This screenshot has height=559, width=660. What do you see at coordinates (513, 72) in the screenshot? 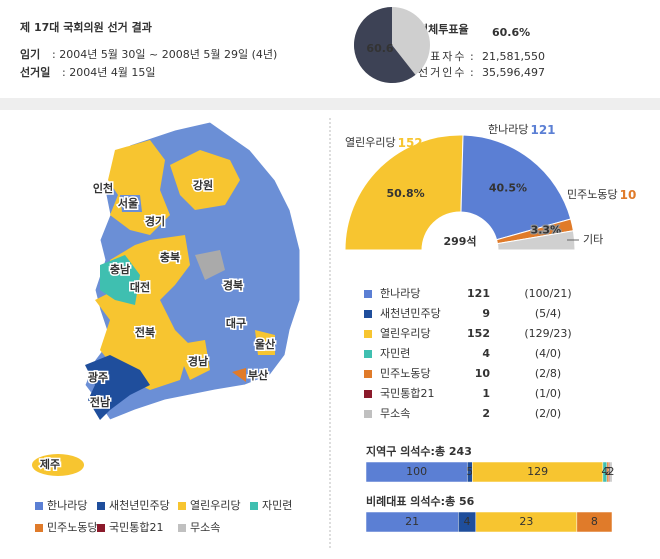
I see `stat-value: 35,596,497` at bounding box center [513, 72].